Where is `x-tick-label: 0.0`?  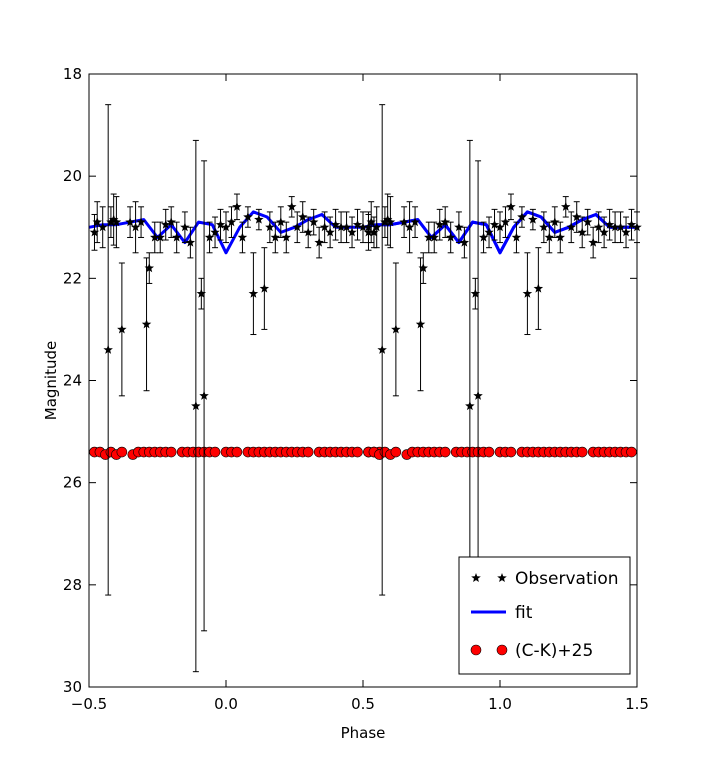 x-tick-label: 0.0 is located at coordinates (226, 704).